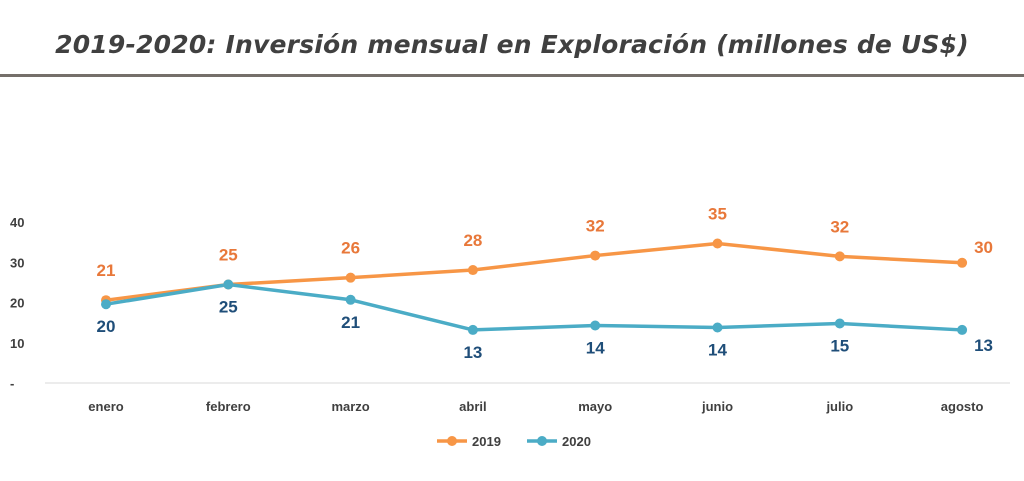 This screenshot has width=1024, height=481. I want to click on x-tick-label: mayo, so click(595, 406).